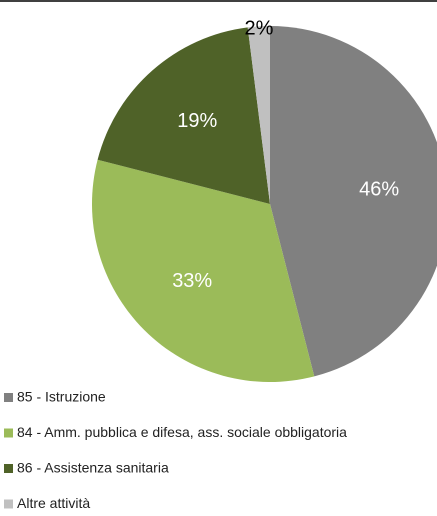 This screenshot has height=516, width=437. Describe the element at coordinates (259, 29) in the screenshot. I see `data-label: 2%` at that location.